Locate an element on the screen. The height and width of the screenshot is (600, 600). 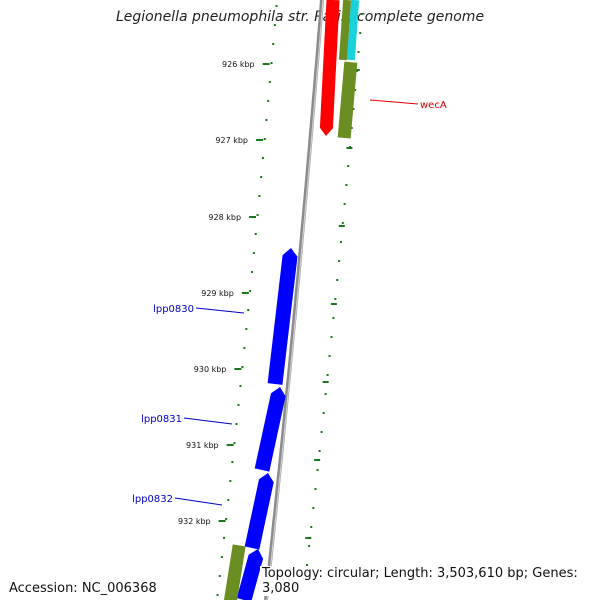
gene-lpp0830-arrow is located at coordinates (282, 316).